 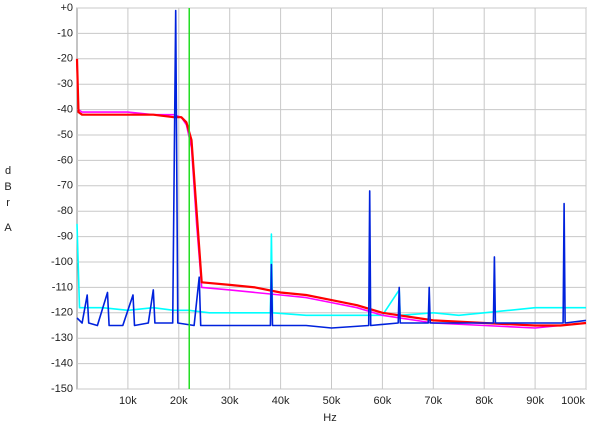 What do you see at coordinates (65, 33) in the screenshot?
I see `y-tick-label: -10` at bounding box center [65, 33].